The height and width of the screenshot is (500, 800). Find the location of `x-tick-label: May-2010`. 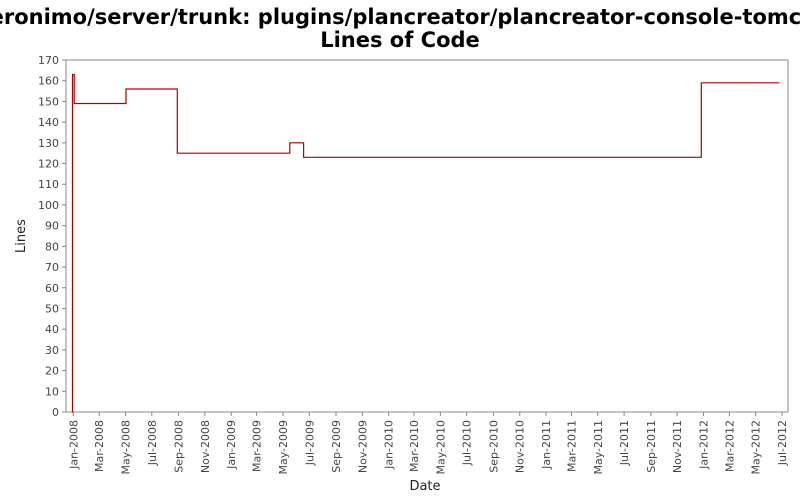

x-tick-label: May-2010 is located at coordinates (440, 447).